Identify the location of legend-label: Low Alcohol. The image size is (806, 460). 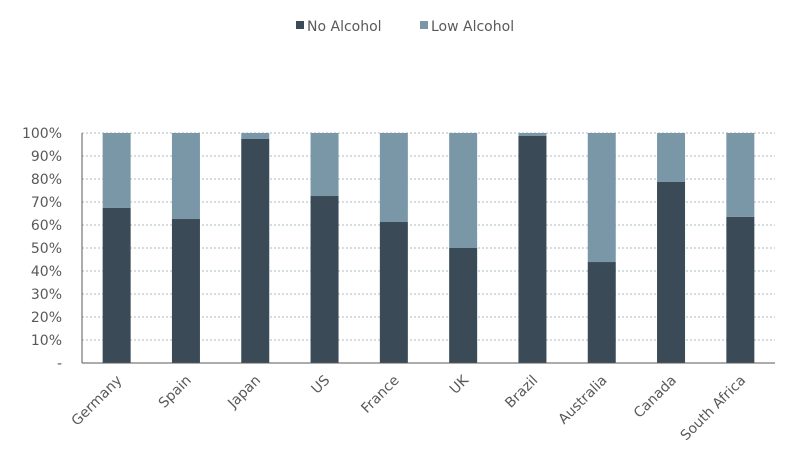
(472, 27).